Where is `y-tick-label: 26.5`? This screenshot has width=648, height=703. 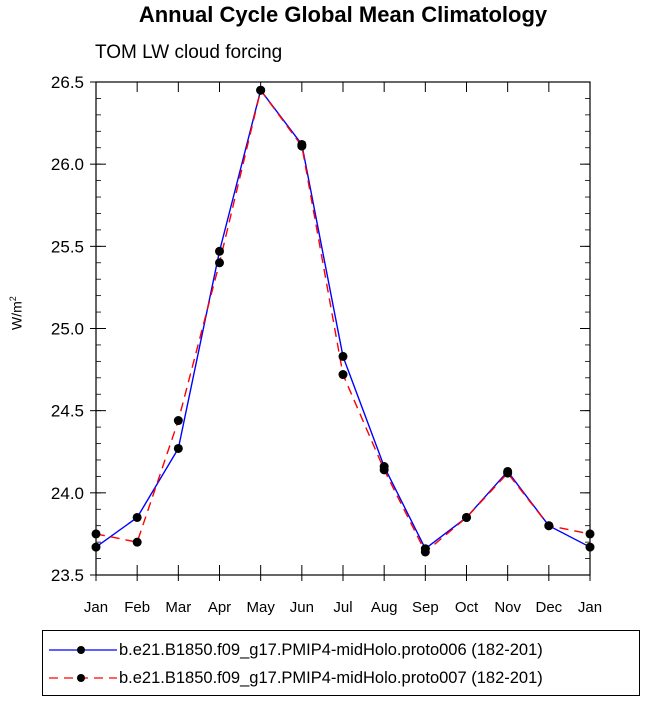
y-tick-label: 26.5 is located at coordinates (67, 82).